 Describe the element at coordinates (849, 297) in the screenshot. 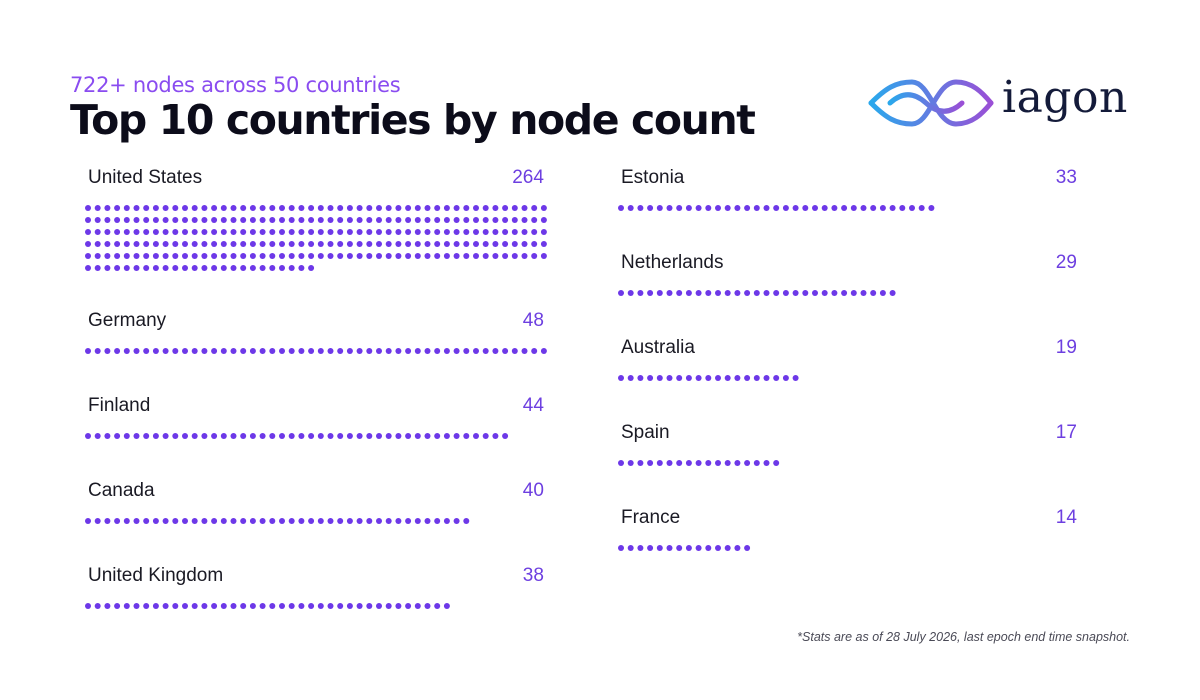

I see `country-row: Netherlands 29` at that location.